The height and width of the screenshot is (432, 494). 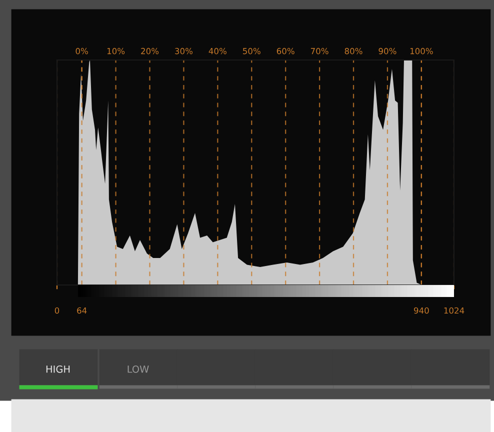 I want to click on x2-tick-label: 30%, so click(x=184, y=51).